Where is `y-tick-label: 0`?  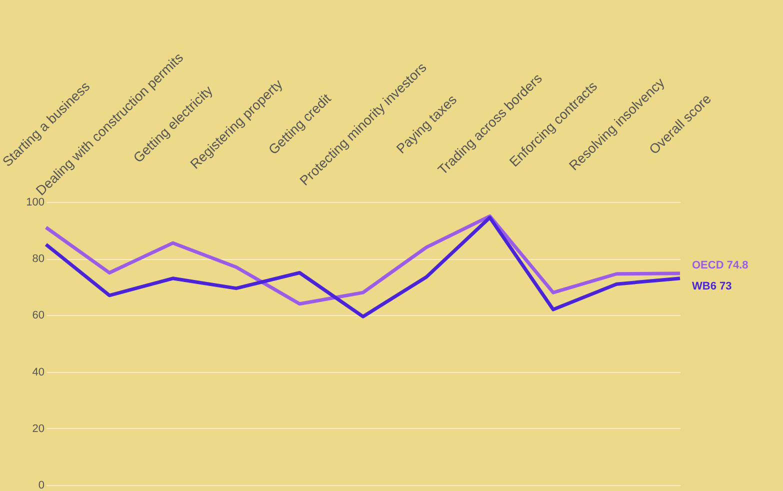 y-tick-label: 0 is located at coordinates (41, 485).